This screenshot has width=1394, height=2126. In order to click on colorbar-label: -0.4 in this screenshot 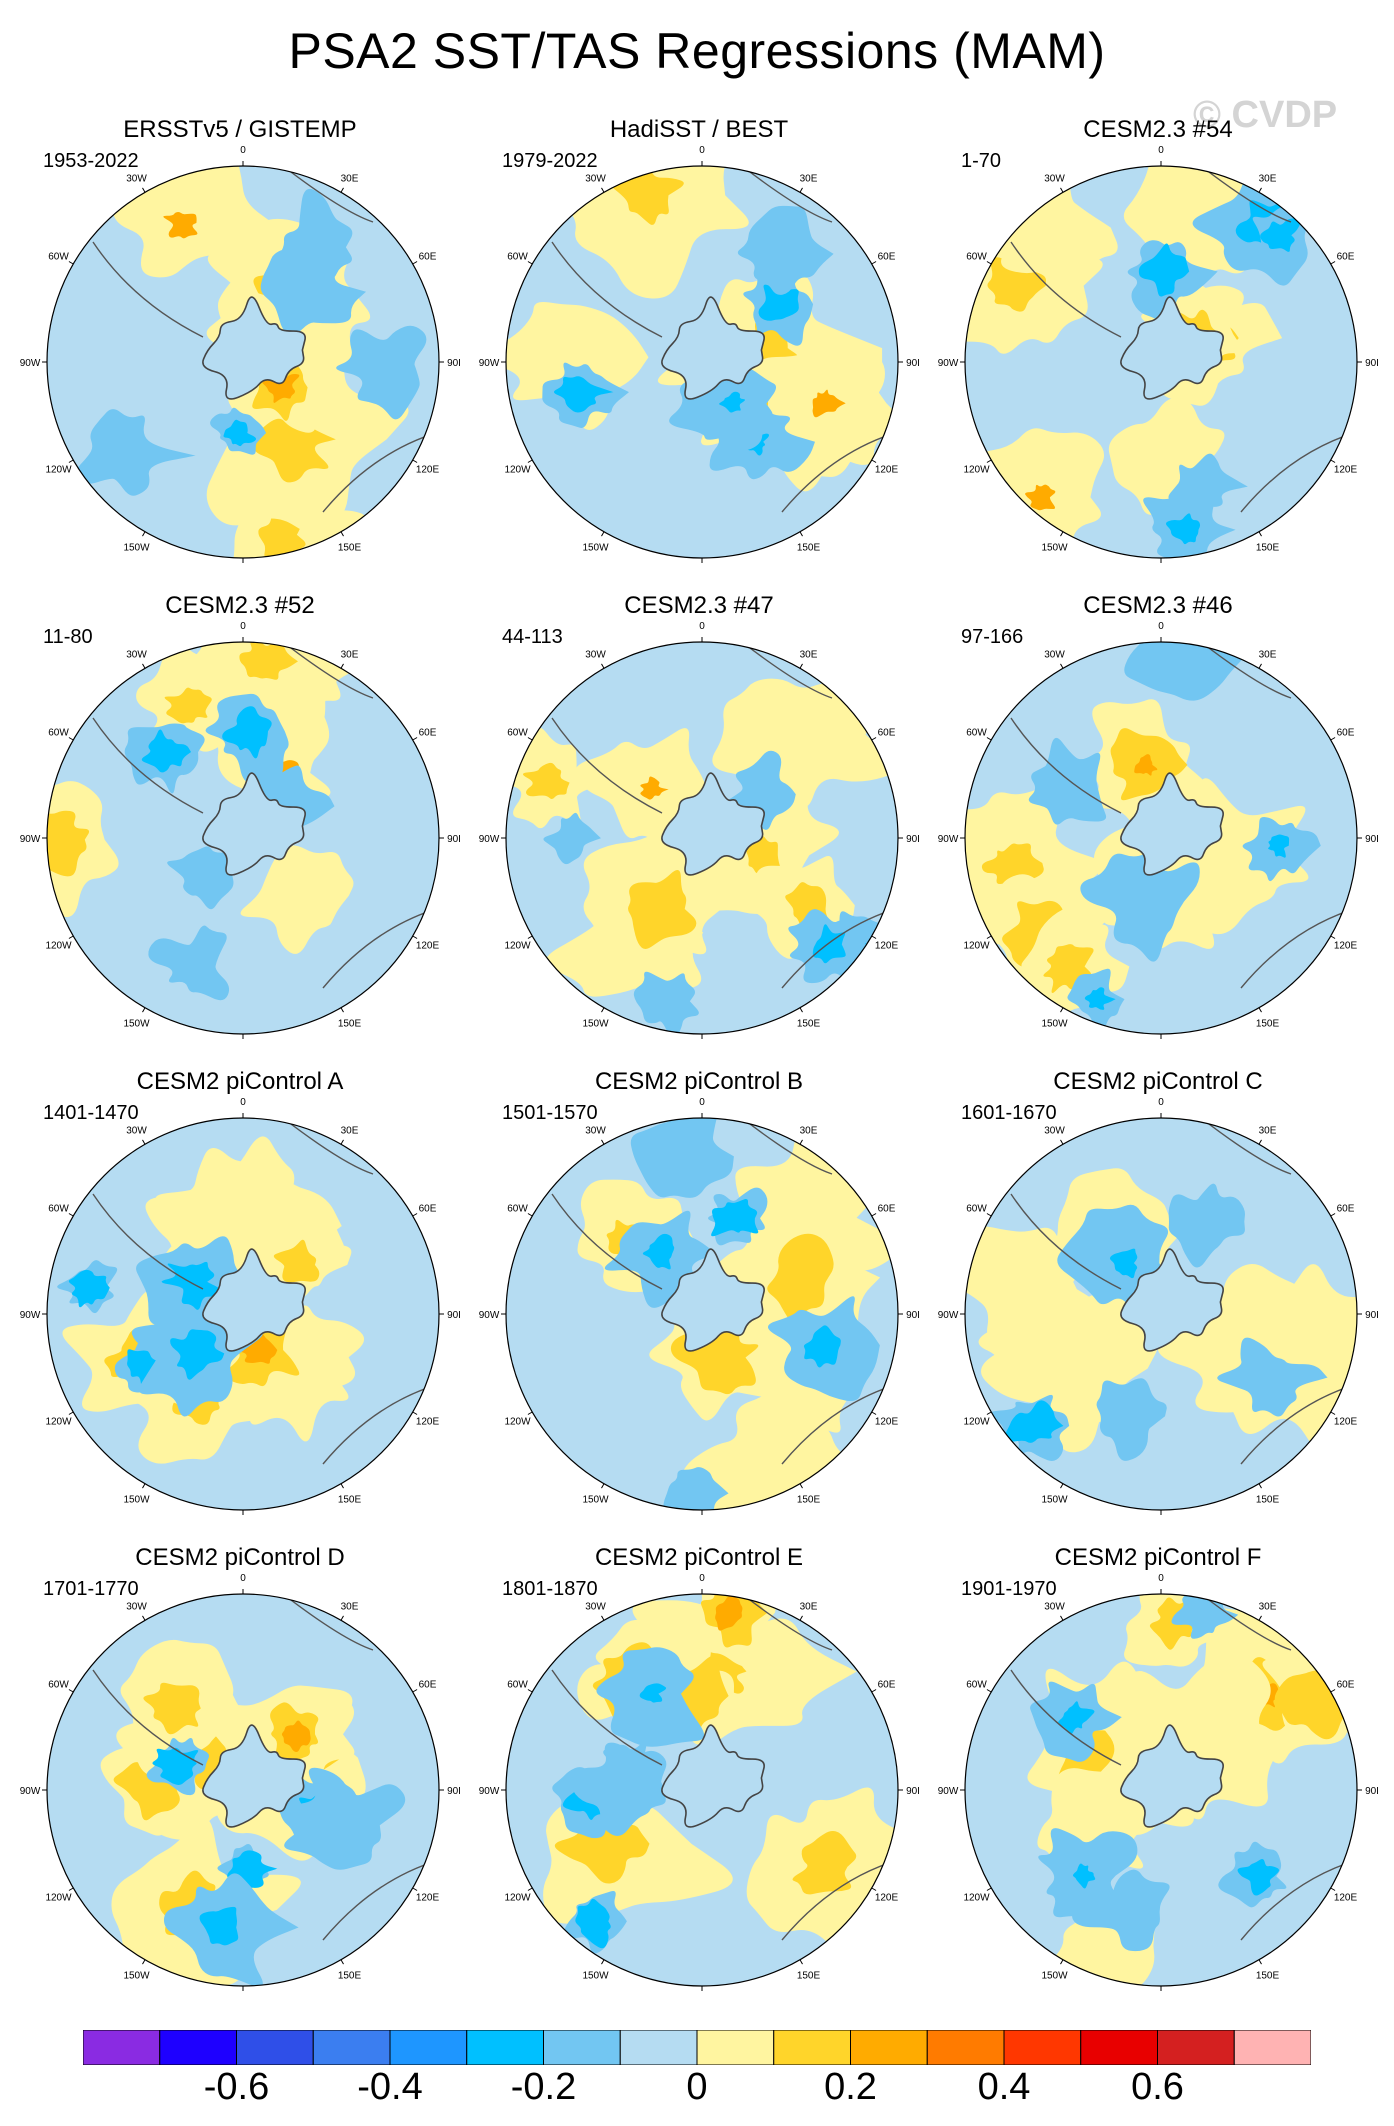, I will do `click(390, 2087)`.